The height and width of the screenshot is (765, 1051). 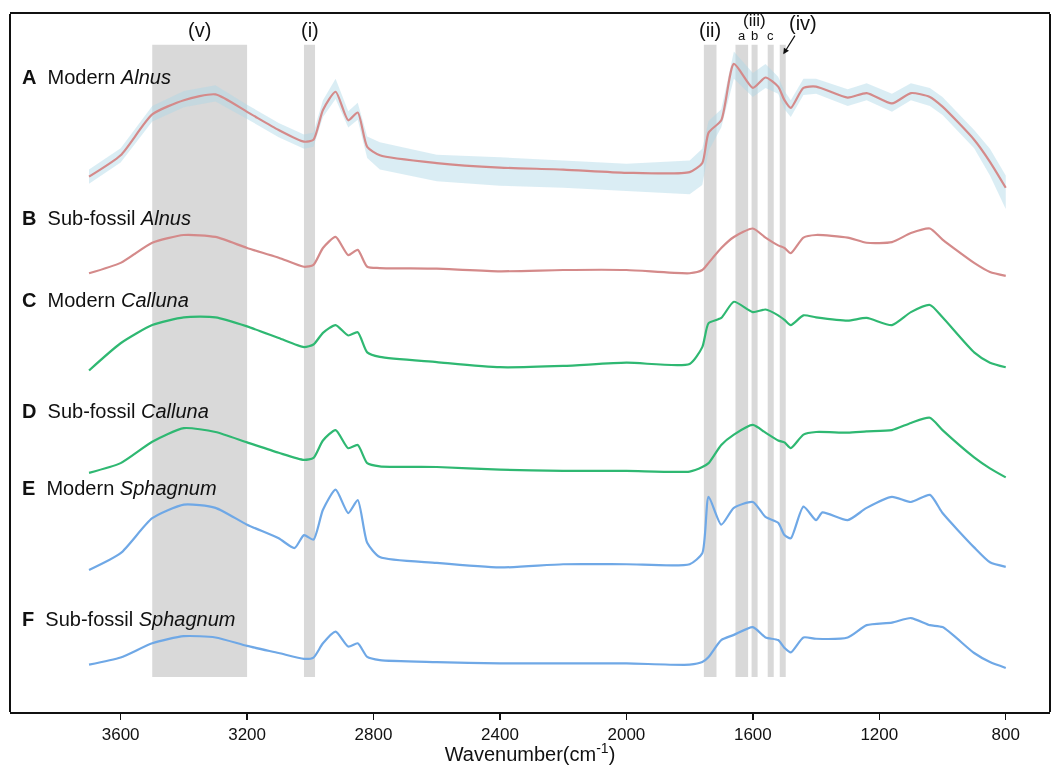 I want to click on x-tick-label: 1600, so click(x=752, y=735).